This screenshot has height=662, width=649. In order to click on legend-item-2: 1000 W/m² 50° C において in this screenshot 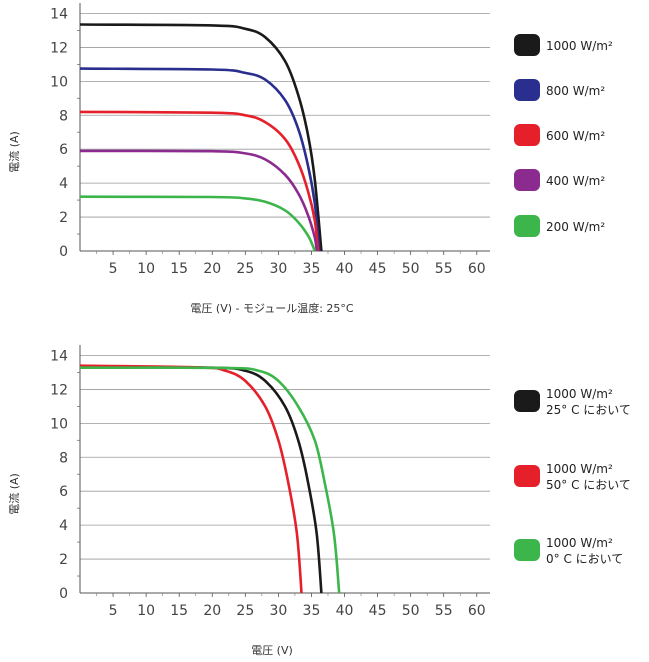, I will do `click(572, 477)`.